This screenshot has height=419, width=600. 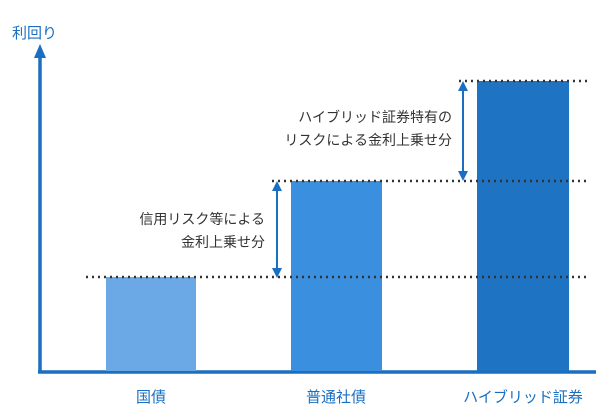 I want to click on category-label-corporate-bond: 普通社債, so click(x=336, y=397).